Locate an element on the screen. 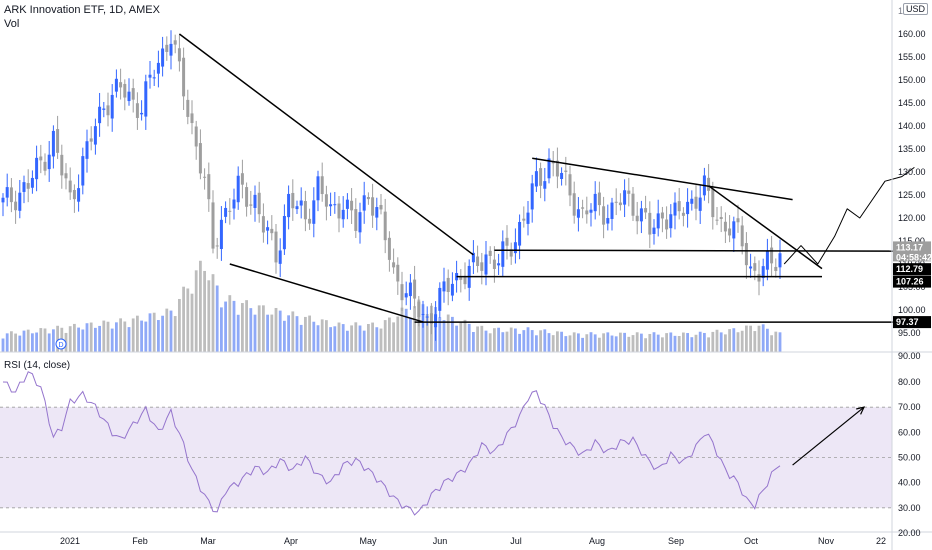 The width and height of the screenshot is (932, 550). price-tick-label: 90.00 is located at coordinates (909, 356).